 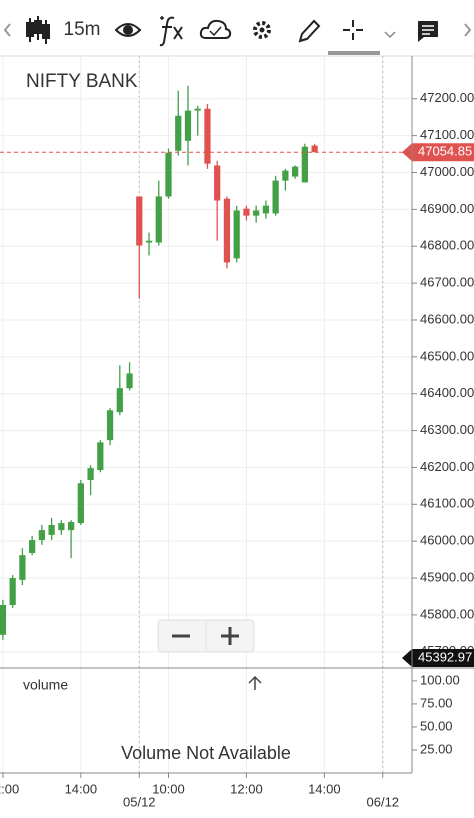 What do you see at coordinates (428, 31) in the screenshot?
I see `comment-icon` at bounding box center [428, 31].